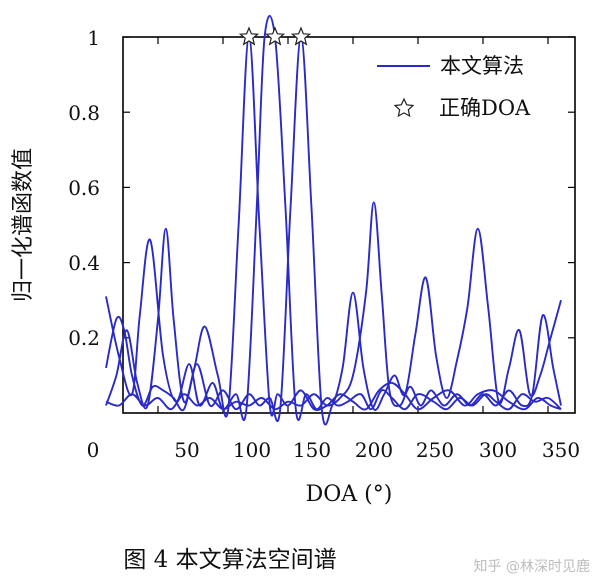 This screenshot has height=588, width=600. What do you see at coordinates (485, 108) in the screenshot?
I see `legend-marker-label: 正确DOA` at bounding box center [485, 108].